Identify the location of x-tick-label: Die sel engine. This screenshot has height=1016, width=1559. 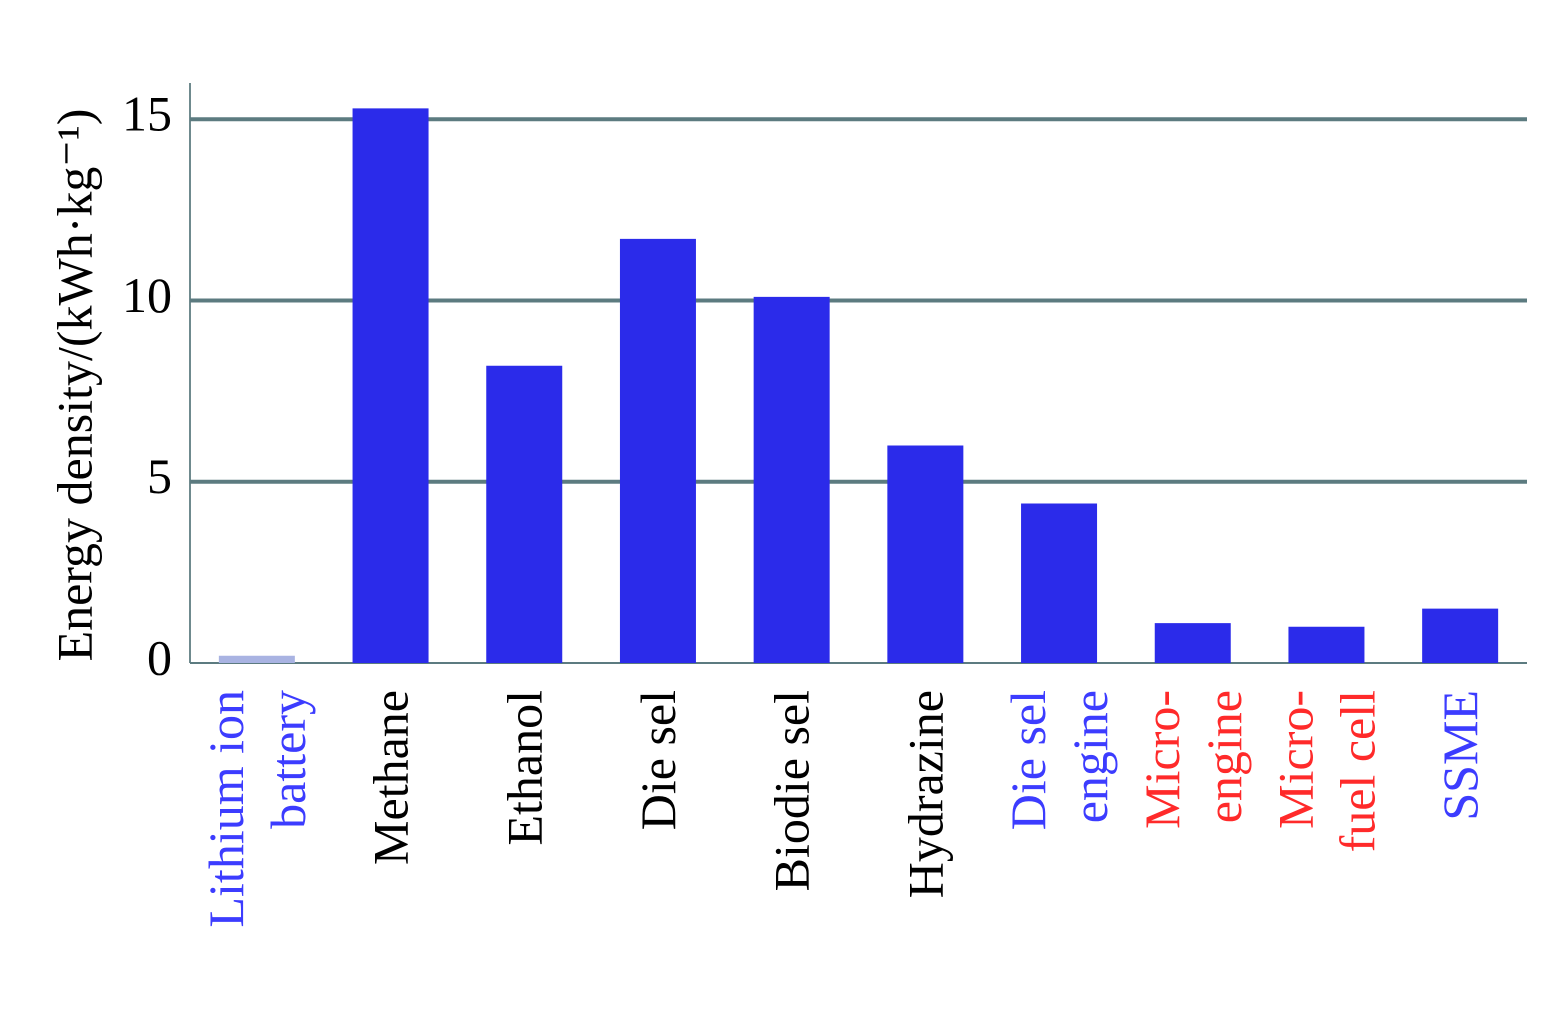
(1059, 760).